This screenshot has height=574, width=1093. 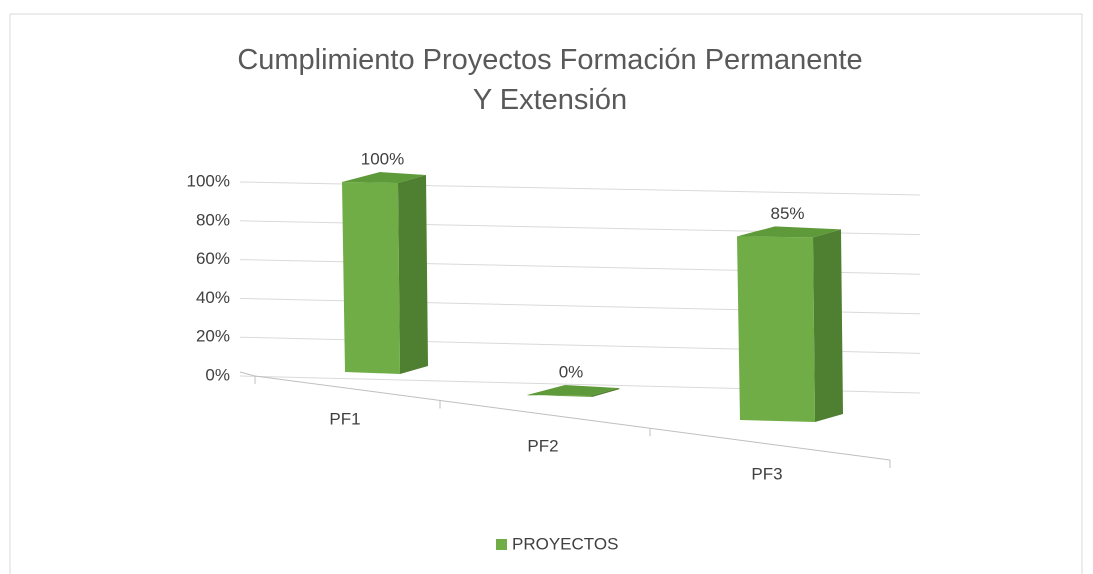 I want to click on y-tick-label: 60%, so click(x=213, y=258).